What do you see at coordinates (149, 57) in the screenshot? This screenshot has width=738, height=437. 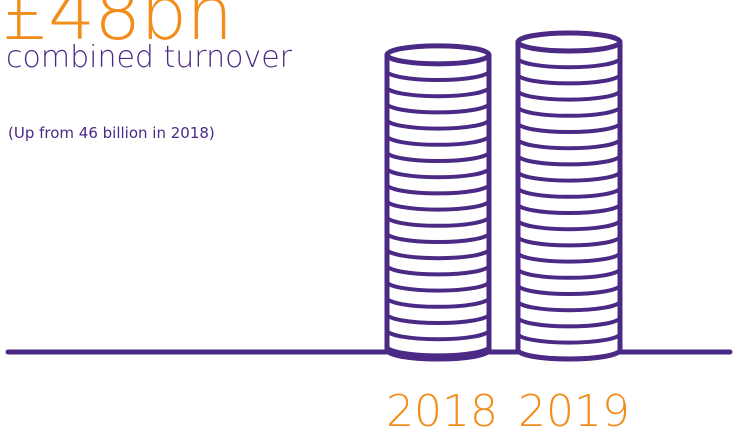 I see `subheadline: combined turnover` at bounding box center [149, 57].